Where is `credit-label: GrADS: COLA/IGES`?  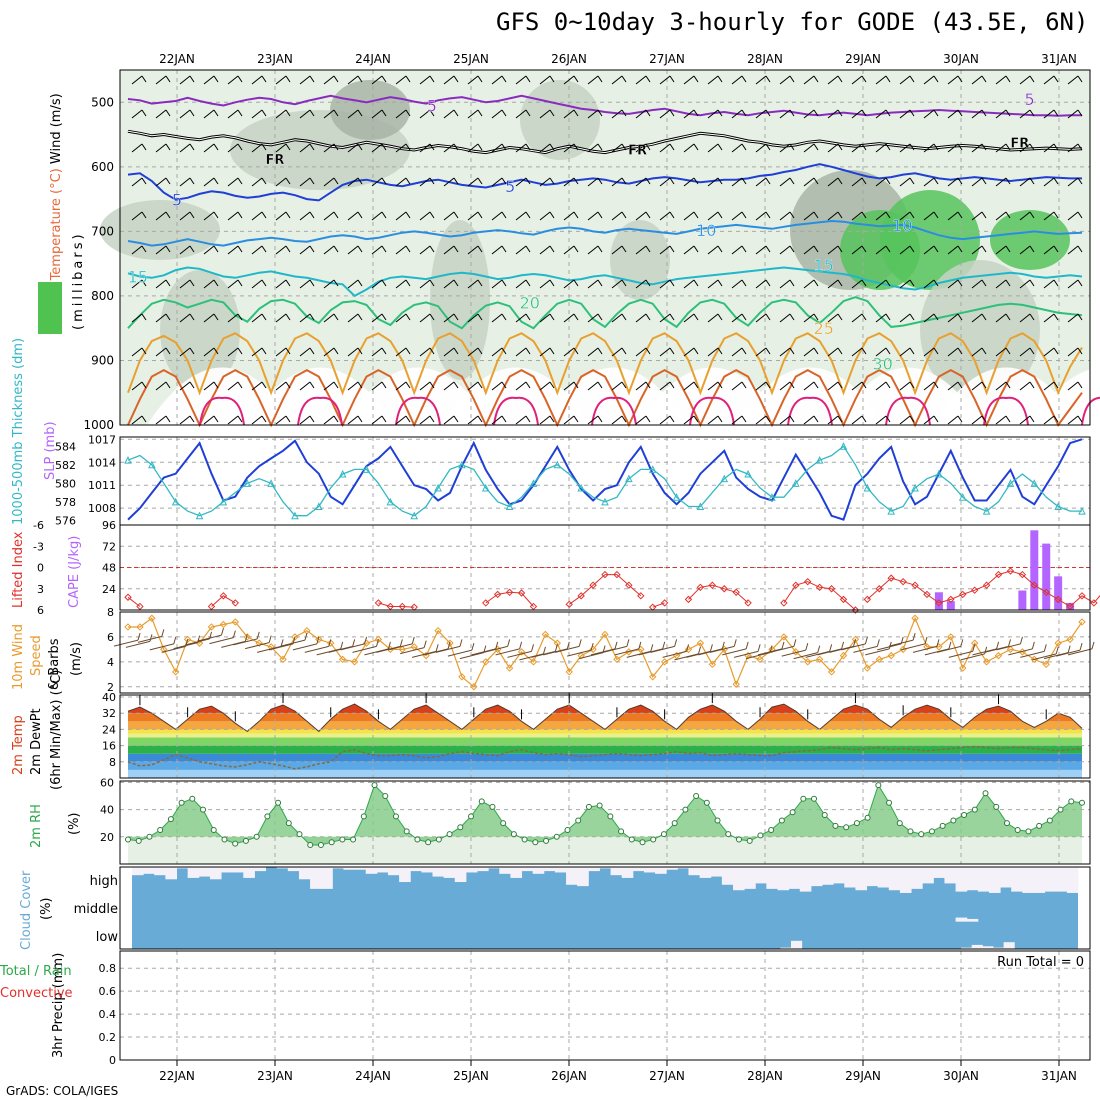 credit-label: GrADS: COLA/IGES is located at coordinates (62, 1091).